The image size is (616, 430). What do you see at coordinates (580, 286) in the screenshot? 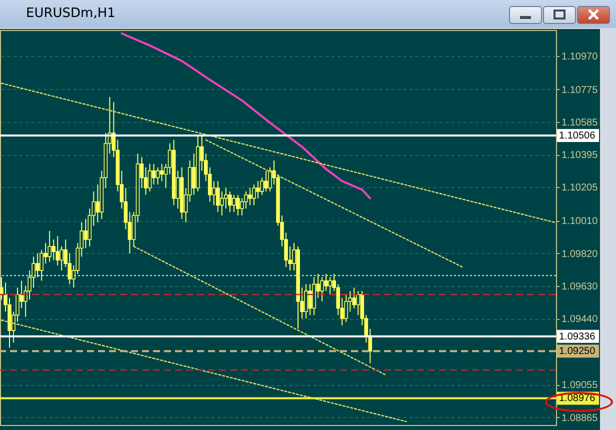
I see `y-tick-label: 1.09630` at bounding box center [580, 286].